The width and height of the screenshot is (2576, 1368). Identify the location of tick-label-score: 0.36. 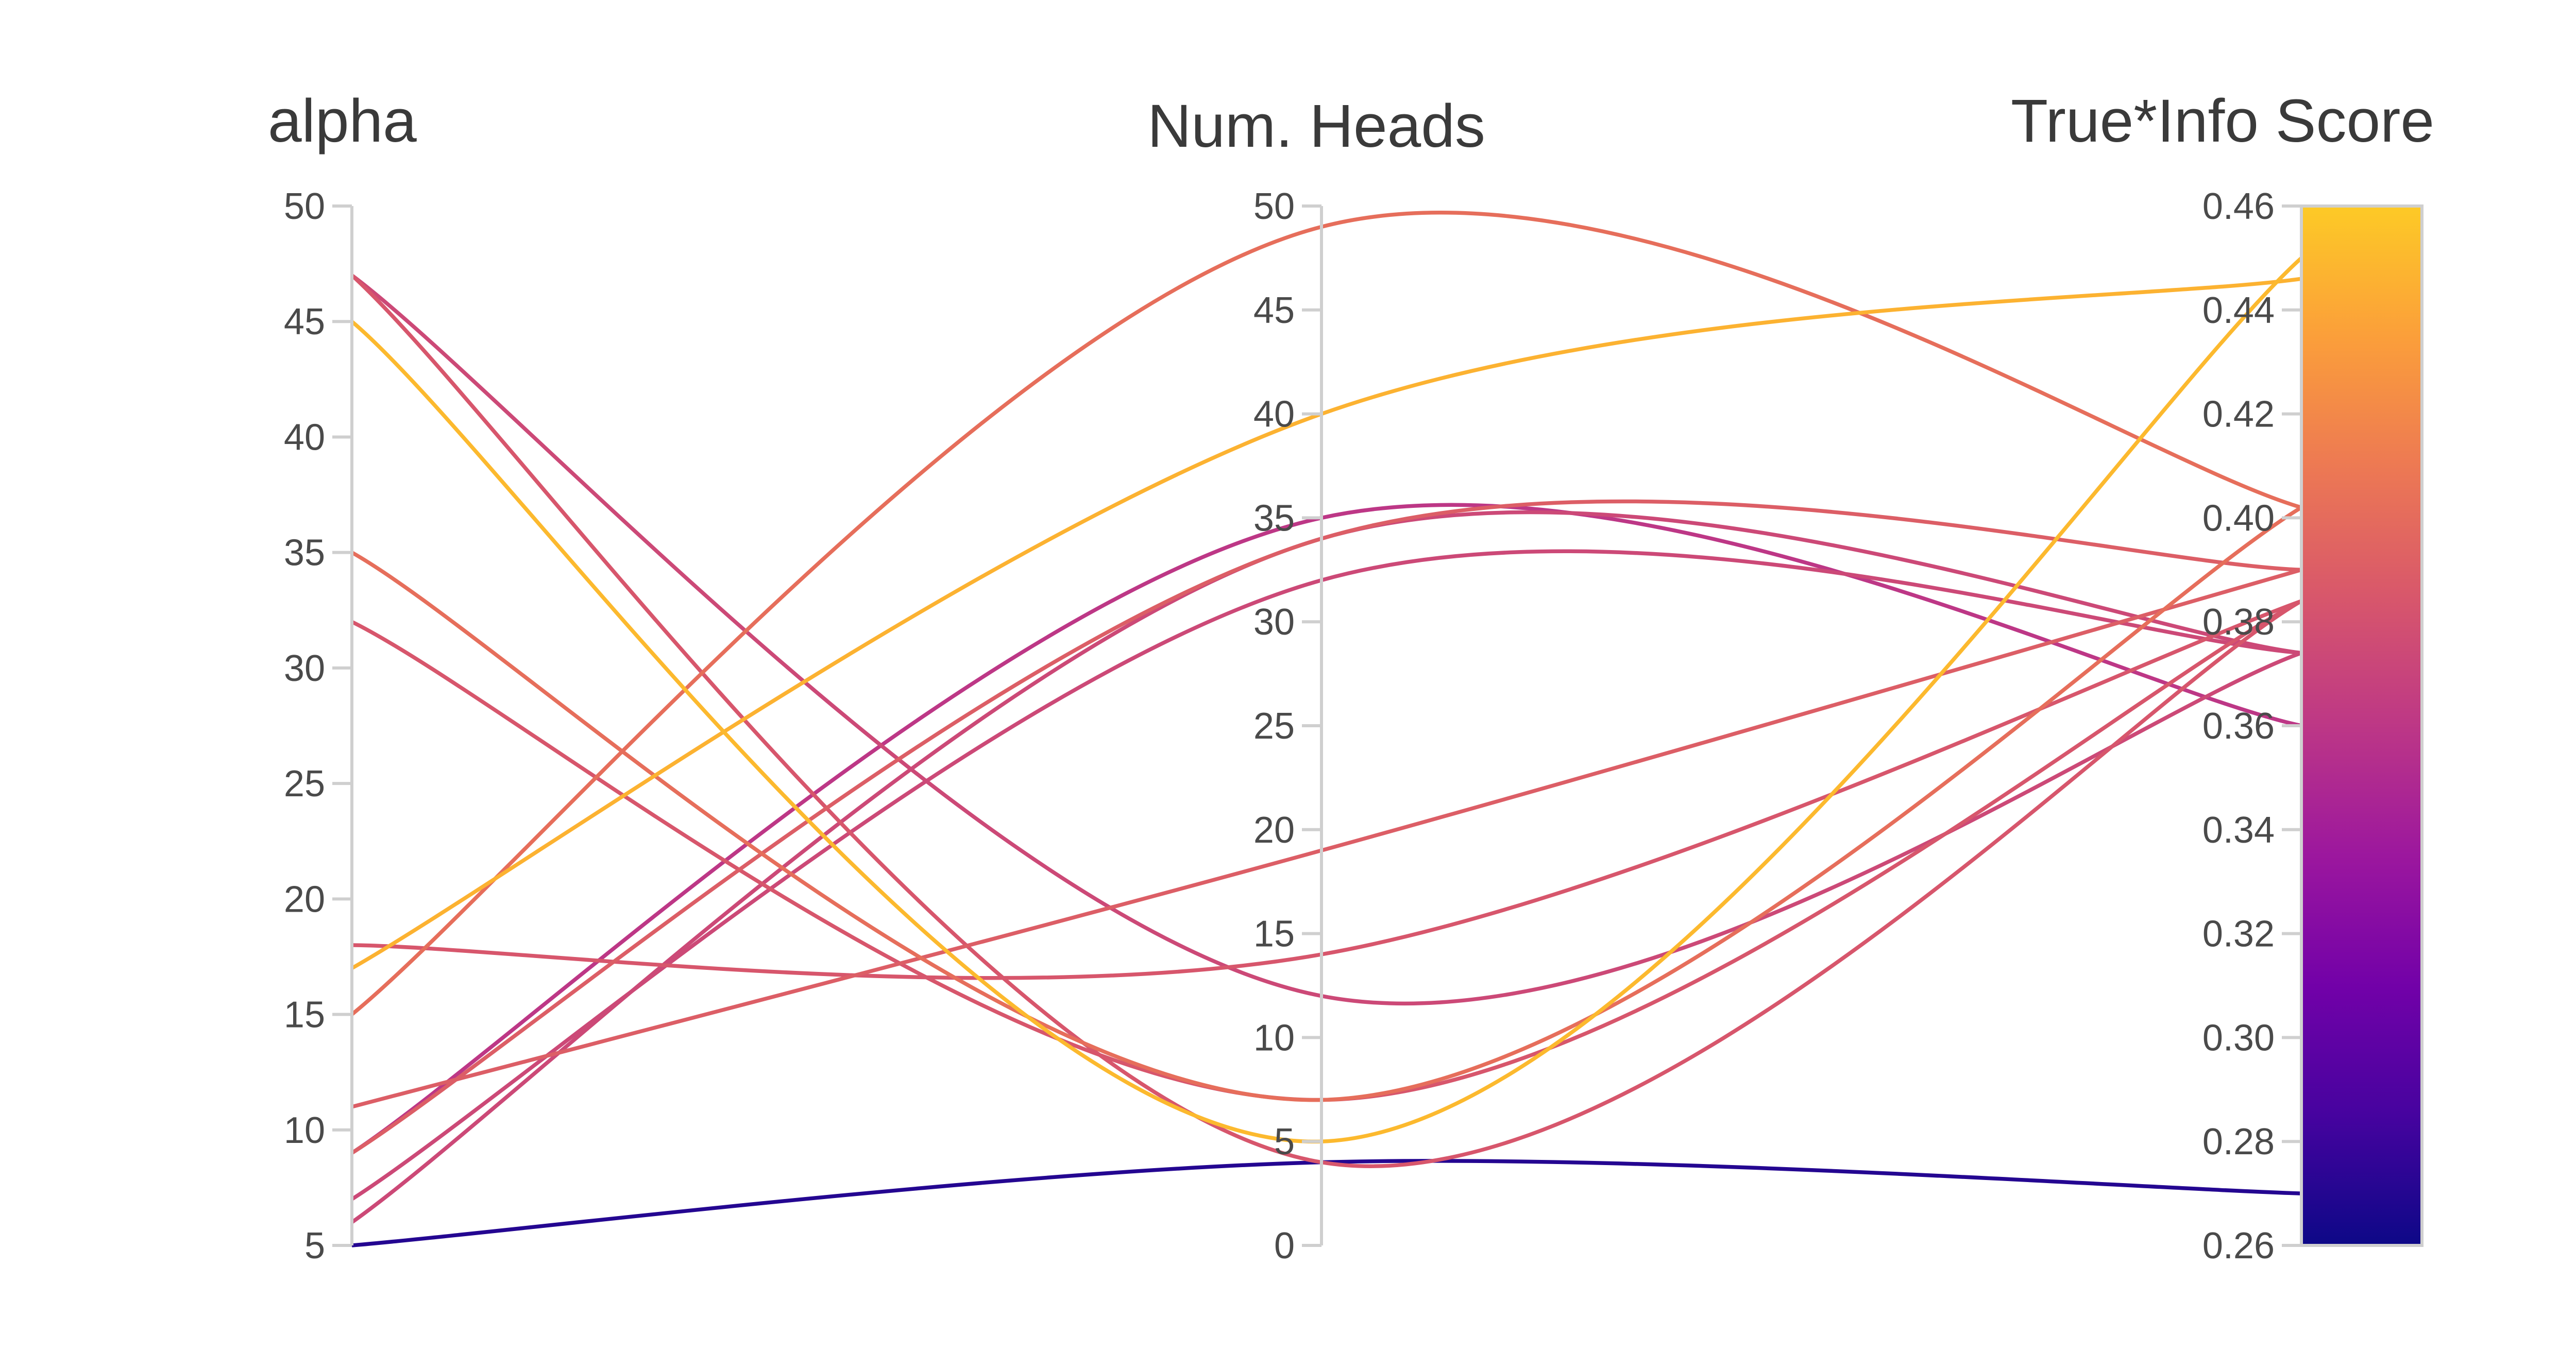
(2238, 726).